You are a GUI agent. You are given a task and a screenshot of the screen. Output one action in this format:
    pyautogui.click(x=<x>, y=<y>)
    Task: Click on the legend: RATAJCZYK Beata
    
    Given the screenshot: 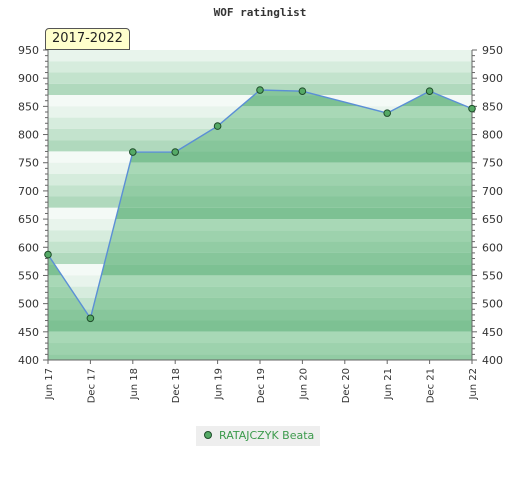 What is the action you would take?
    pyautogui.click(x=258, y=436)
    